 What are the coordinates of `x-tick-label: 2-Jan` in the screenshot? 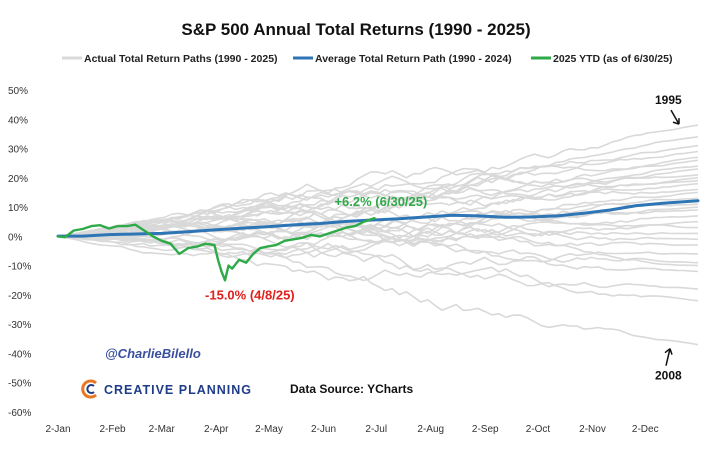 It's located at (57, 429).